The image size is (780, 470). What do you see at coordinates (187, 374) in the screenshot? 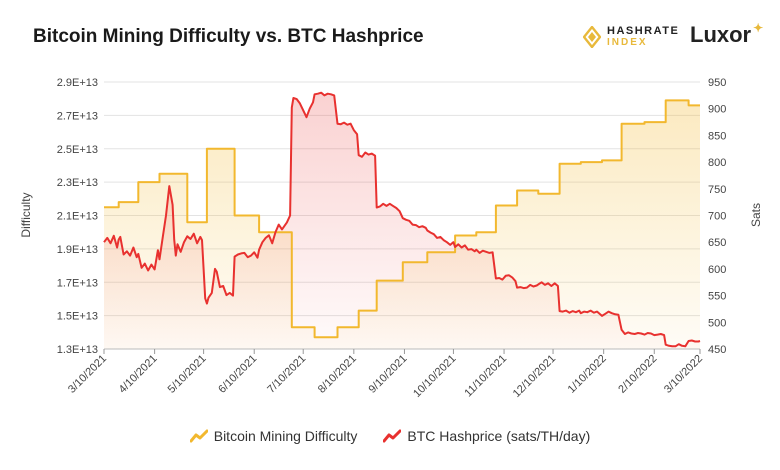
I see `x-tick-label: 5/10/2021` at bounding box center [187, 374].